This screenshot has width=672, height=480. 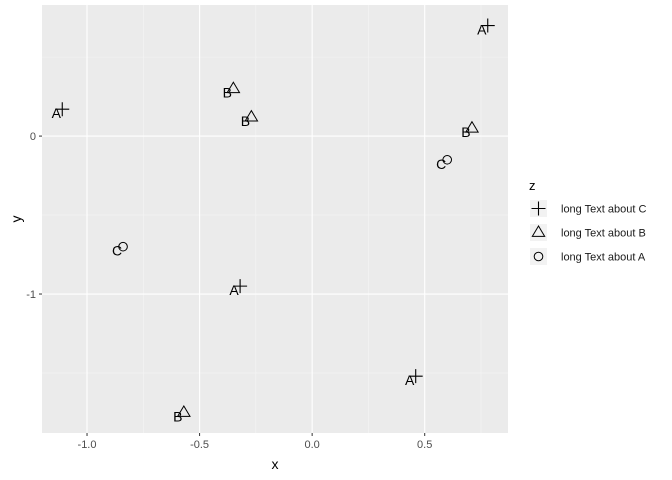 I want to click on y-axis: -1 0, so click(x=34, y=216).